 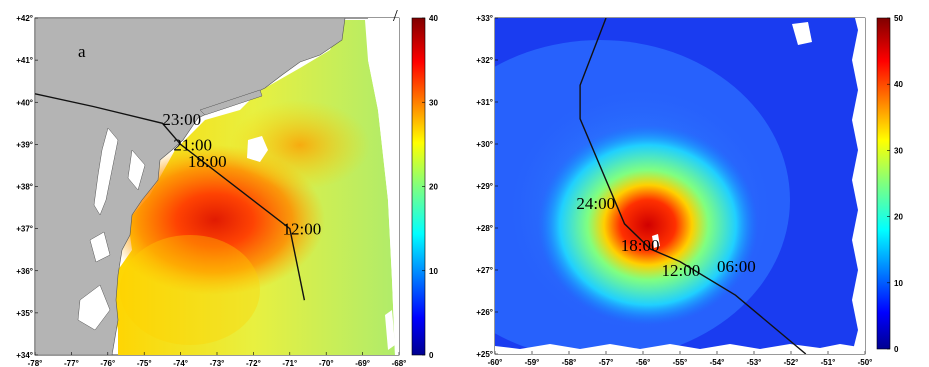 I want to click on lat-tick-label: +35°, so click(x=24, y=313).